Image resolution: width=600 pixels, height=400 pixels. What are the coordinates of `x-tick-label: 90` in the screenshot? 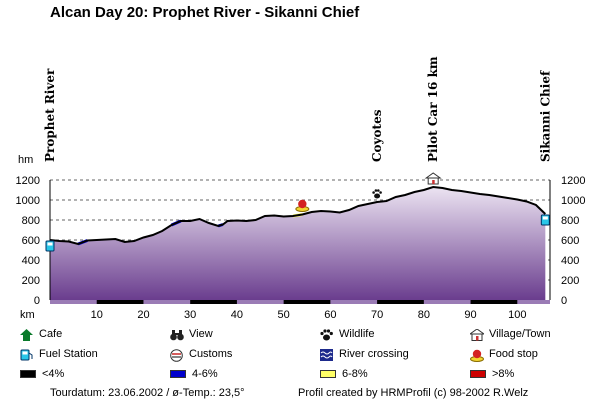 It's located at (470, 315).